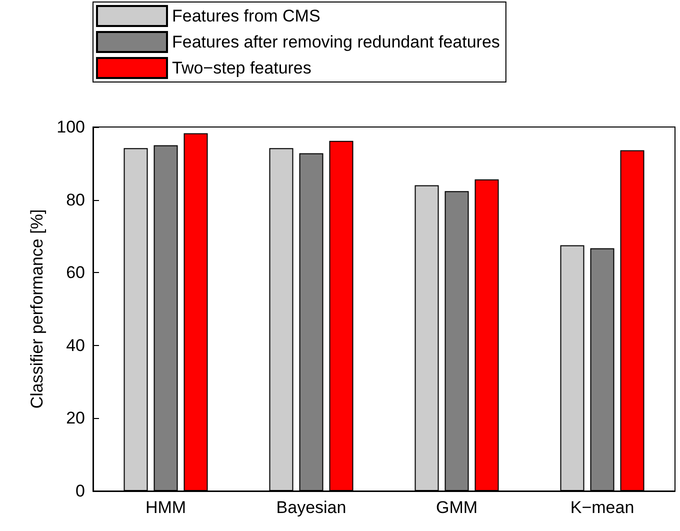  What do you see at coordinates (37, 309) in the screenshot?
I see `y-axis-title: Classifier performance [%]` at bounding box center [37, 309].